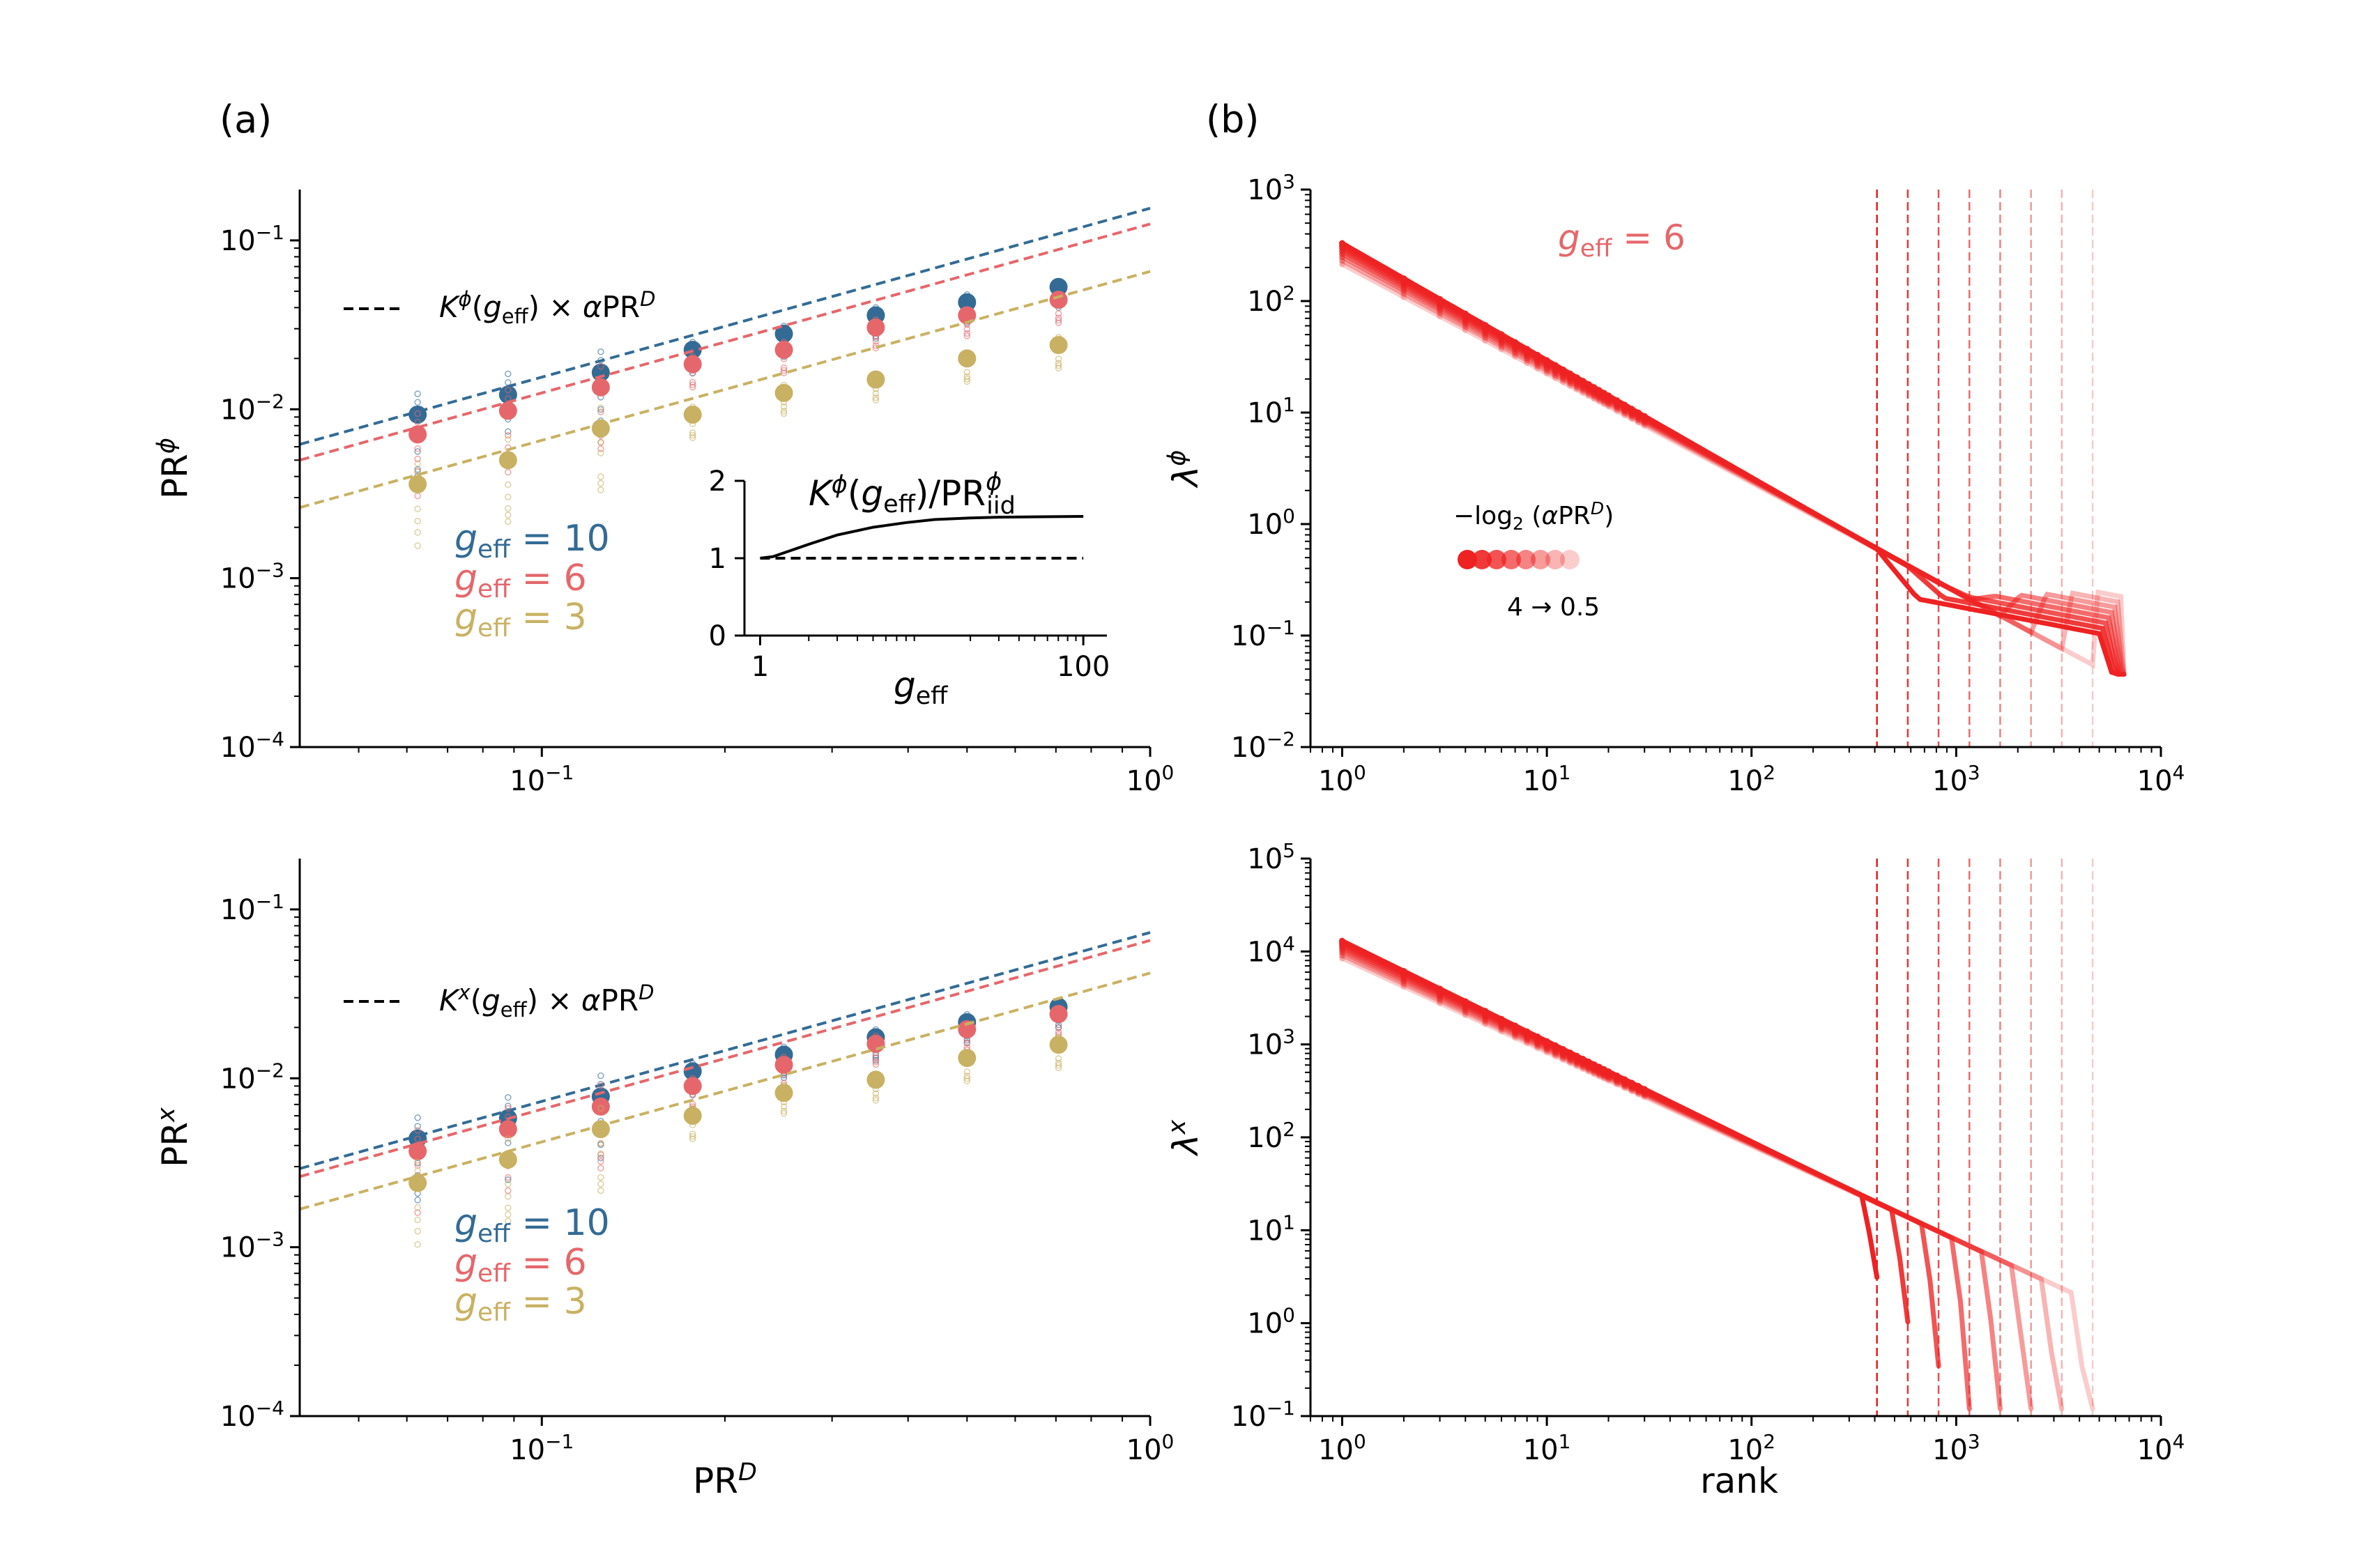 The width and height of the screenshot is (2370, 1568). I want to click on panel-a-bottom-marks, so click(725, 1089).